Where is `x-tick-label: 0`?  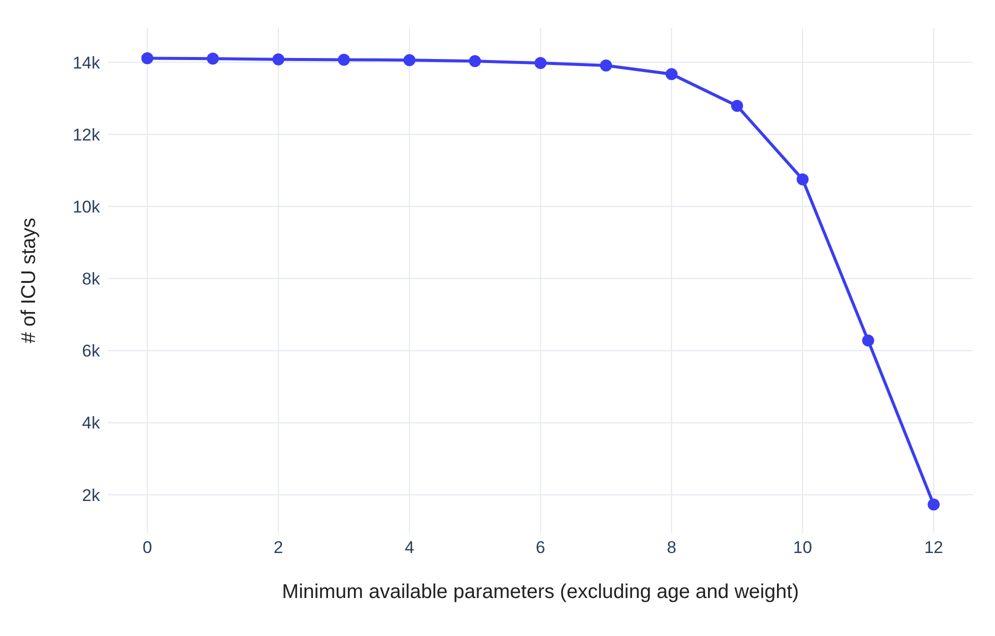
x-tick-label: 0 is located at coordinates (147, 548).